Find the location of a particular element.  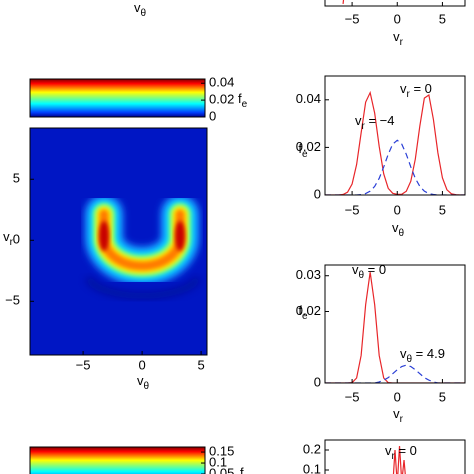

heatmap-shadow is located at coordinates (143, 288).